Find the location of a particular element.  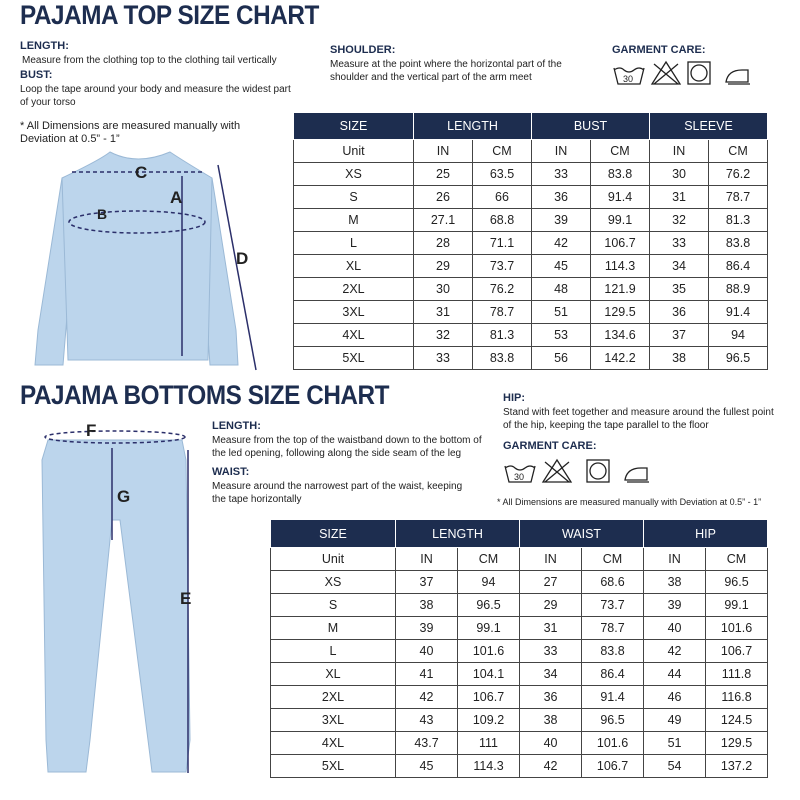

size-row: 2XL 30 76.2 48 121.9 35 88.9 is located at coordinates (531, 289).